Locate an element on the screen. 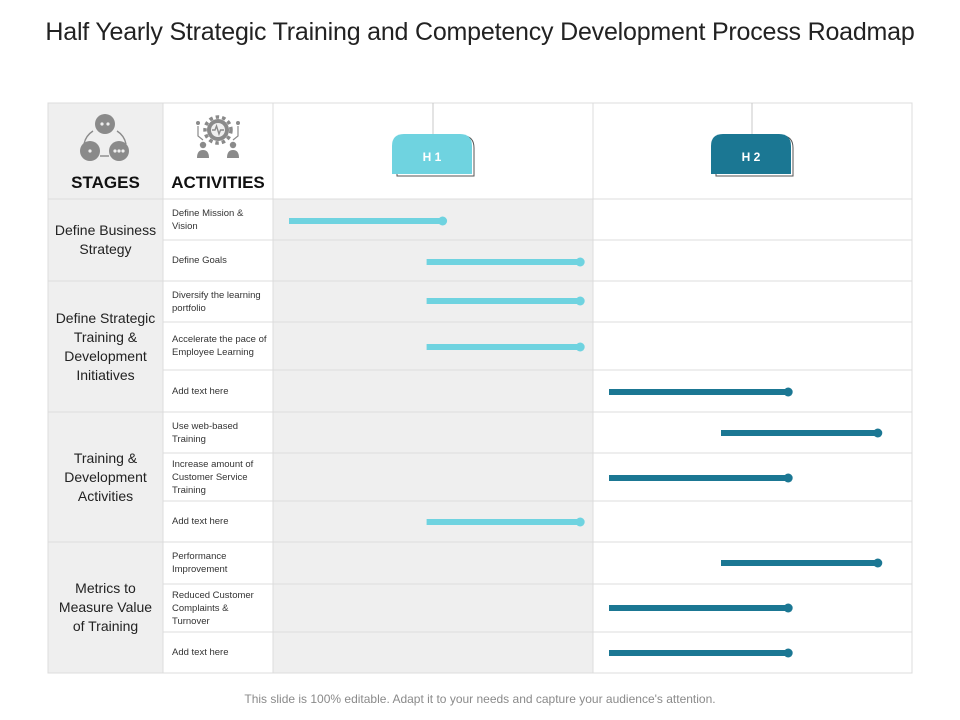  stage-cell: Metrics to Measure Value of Training is located at coordinates (105, 607).